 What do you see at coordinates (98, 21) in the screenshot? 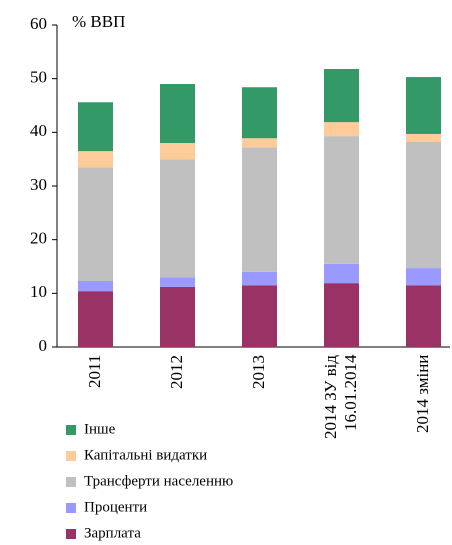
I see `y-axis-label: % ВВП` at bounding box center [98, 21].